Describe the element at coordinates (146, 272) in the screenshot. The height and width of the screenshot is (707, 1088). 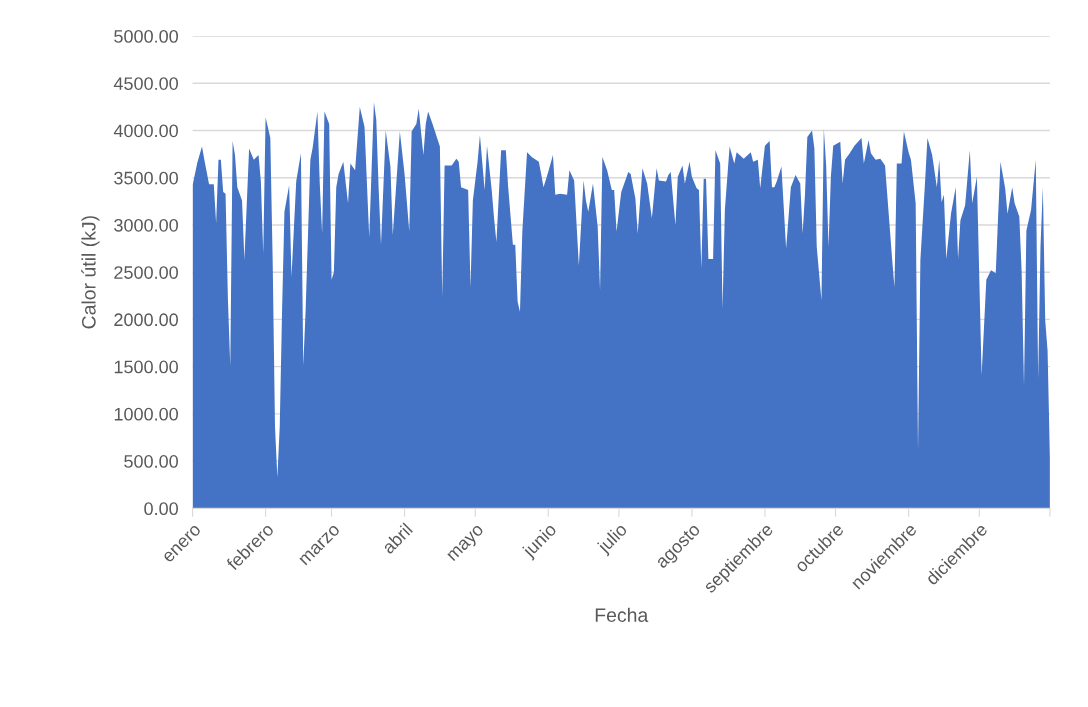
I see `y-tick-label: 2500.00` at that location.